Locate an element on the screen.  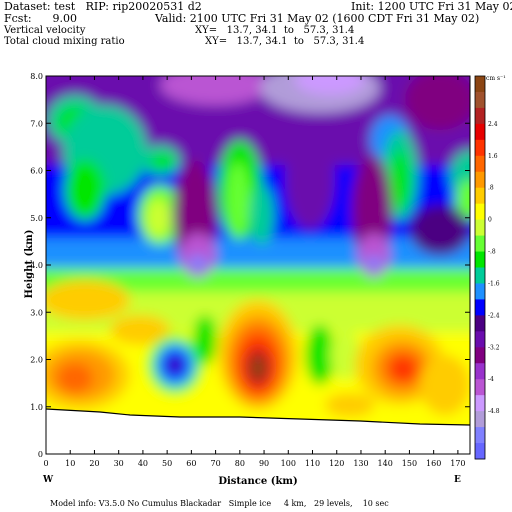
colorbar: 2.4 1.6 .8 0 -.8 -1.6 -2.4 -3.2 -4 -4.8 is located at coordinates (487, 267).